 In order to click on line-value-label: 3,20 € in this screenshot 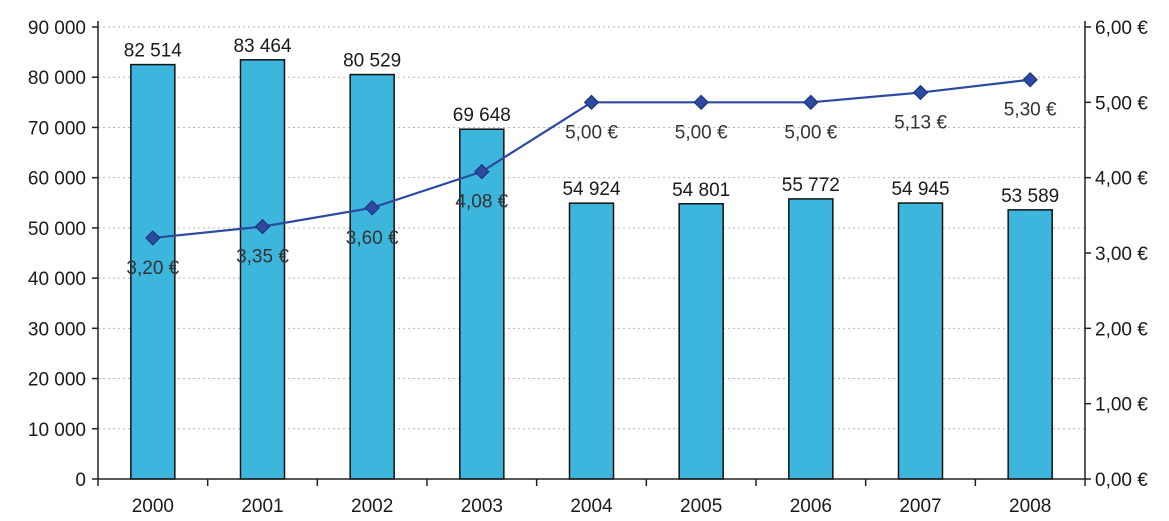, I will do `click(152, 268)`.